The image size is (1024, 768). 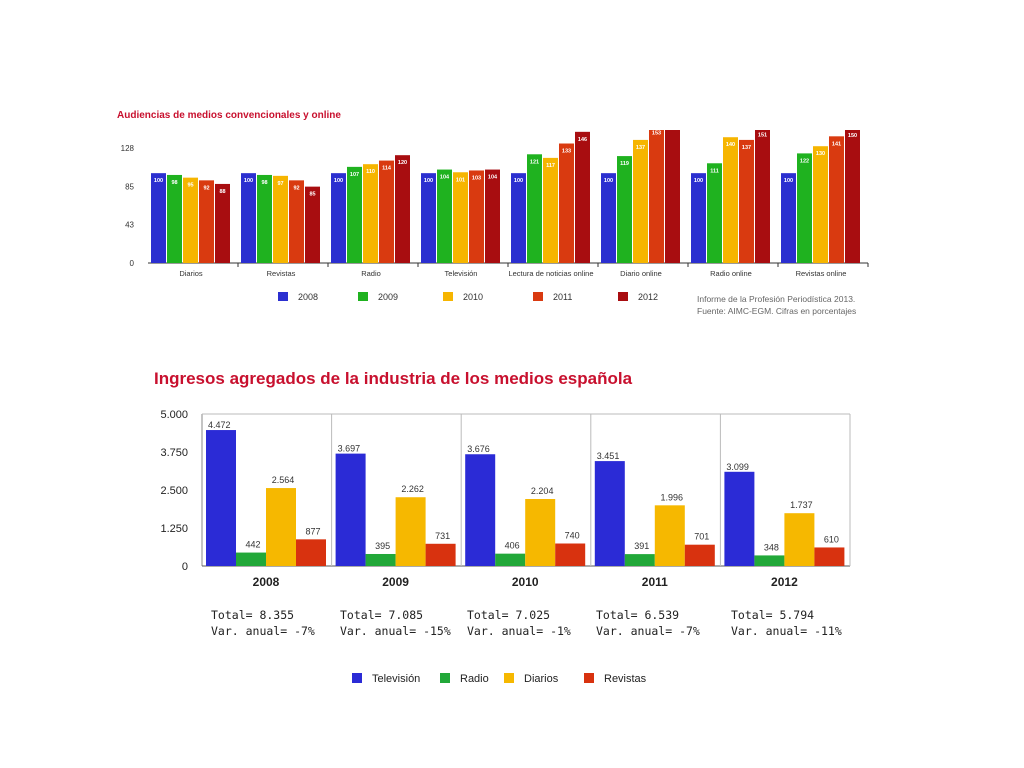 I want to click on data-label: 140, so click(x=730, y=145).